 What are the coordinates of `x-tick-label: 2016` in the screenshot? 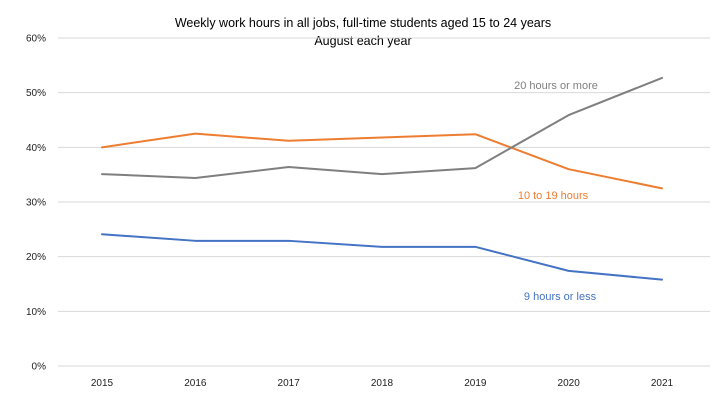 It's located at (195, 383).